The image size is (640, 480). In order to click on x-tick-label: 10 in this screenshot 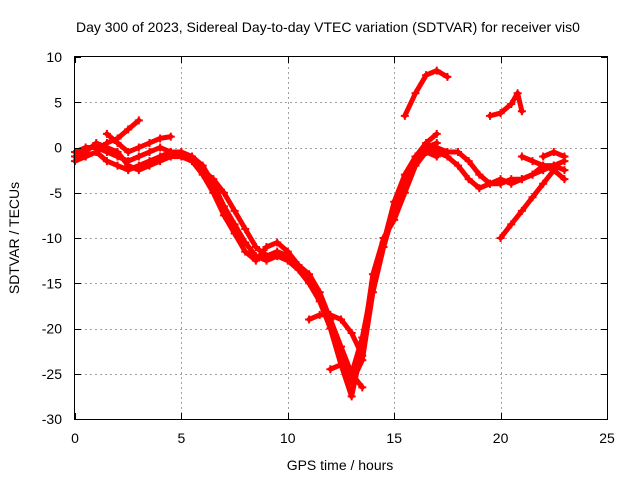, I will do `click(288, 438)`.